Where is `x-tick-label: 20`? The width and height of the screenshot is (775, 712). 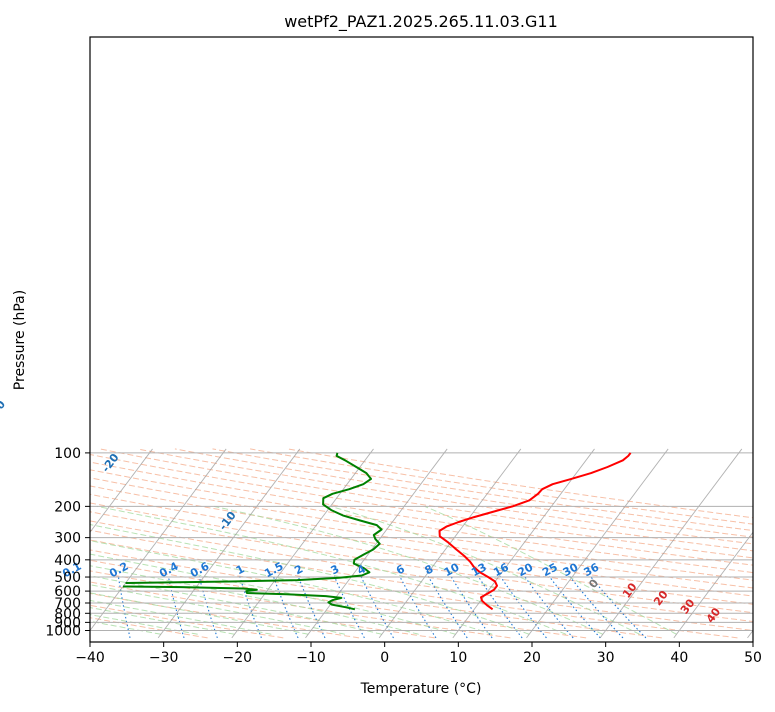
x-tick-label: 20 is located at coordinates (532, 658).